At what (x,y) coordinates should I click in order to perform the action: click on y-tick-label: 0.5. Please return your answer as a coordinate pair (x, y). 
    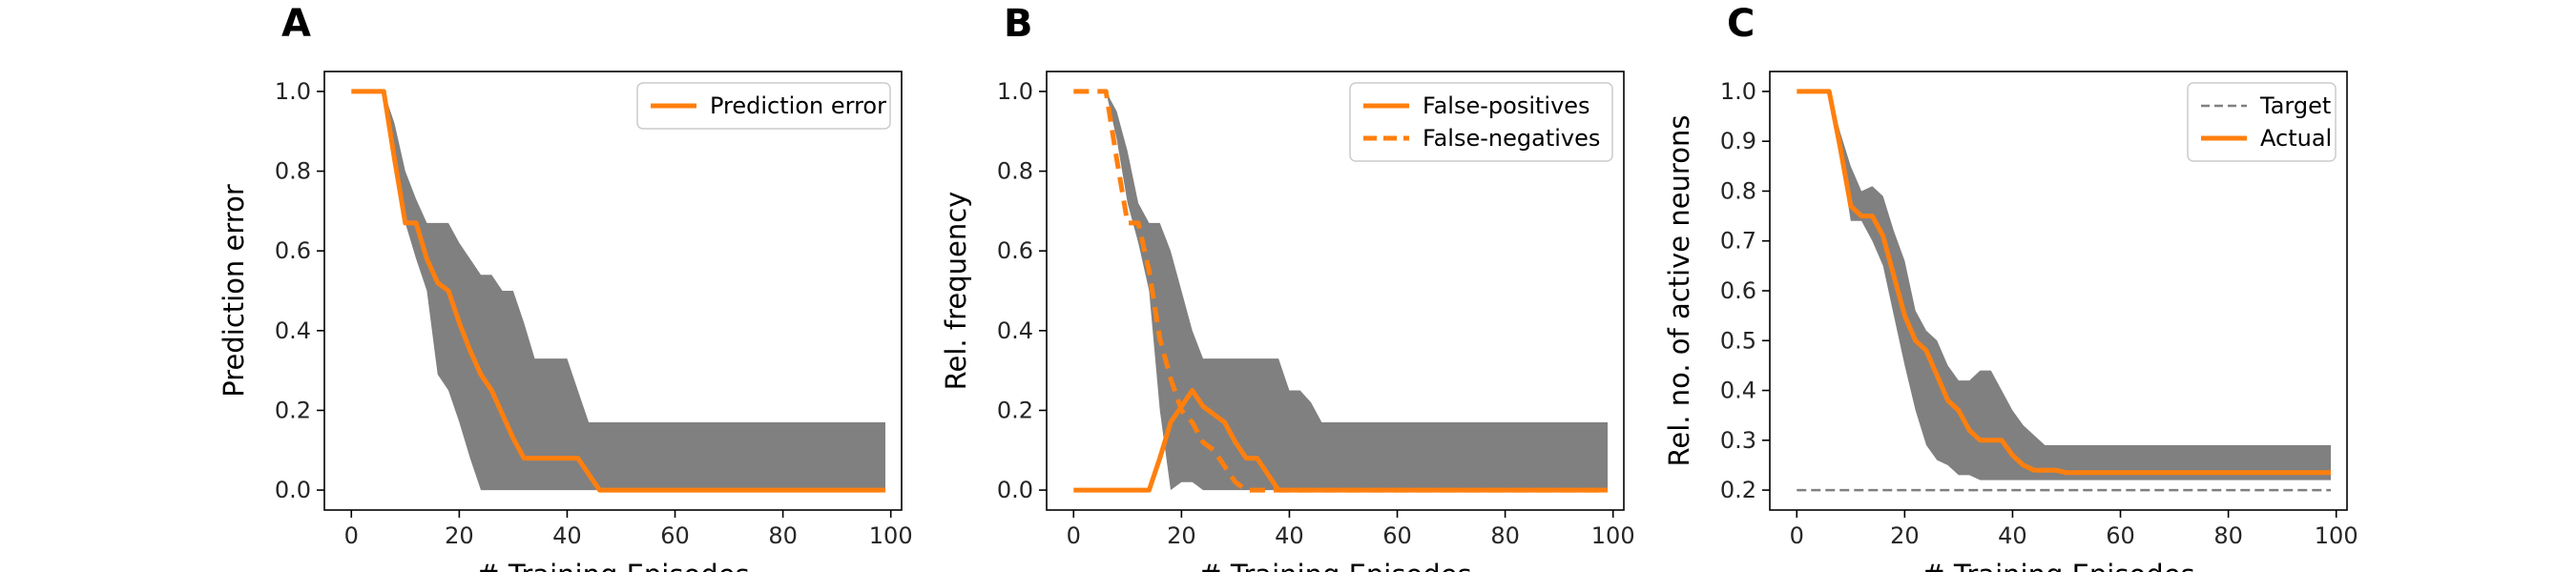
    Looking at the image, I should click on (1738, 340).